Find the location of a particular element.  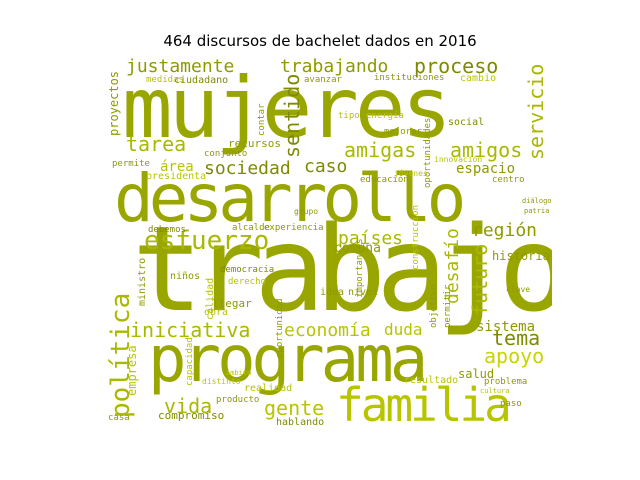

word-conjunto: conjunto is located at coordinates (226, 154).